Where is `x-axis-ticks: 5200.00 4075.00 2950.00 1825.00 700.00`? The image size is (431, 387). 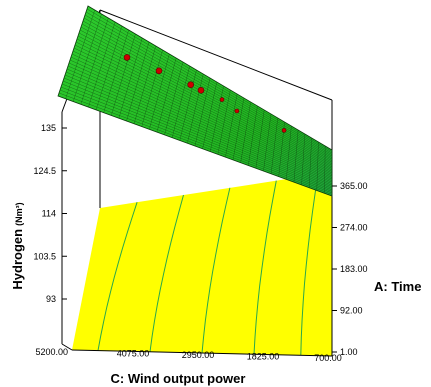
x-axis-ticks: 5200.00 4075.00 2950.00 1825.00 700.00 is located at coordinates (188, 355).